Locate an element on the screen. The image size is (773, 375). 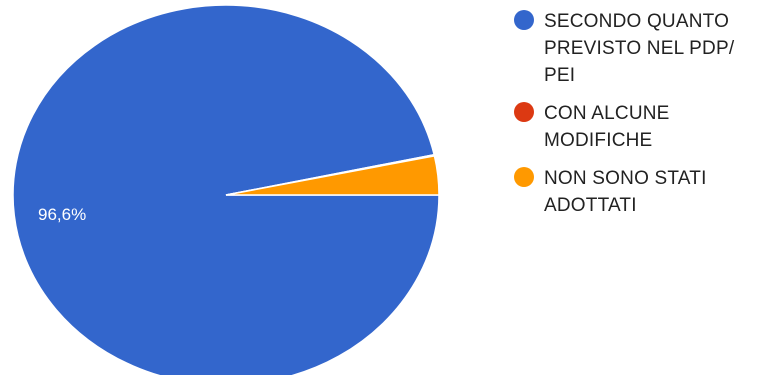
legend-label: NON SONO STATI ADOTTATI is located at coordinates (625, 192).